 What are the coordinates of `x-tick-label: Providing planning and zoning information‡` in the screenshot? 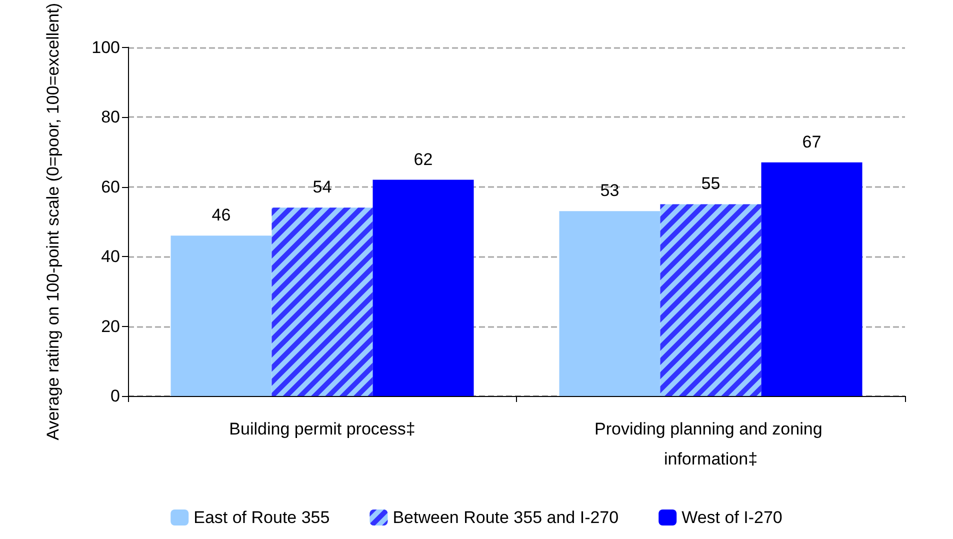 It's located at (711, 444).